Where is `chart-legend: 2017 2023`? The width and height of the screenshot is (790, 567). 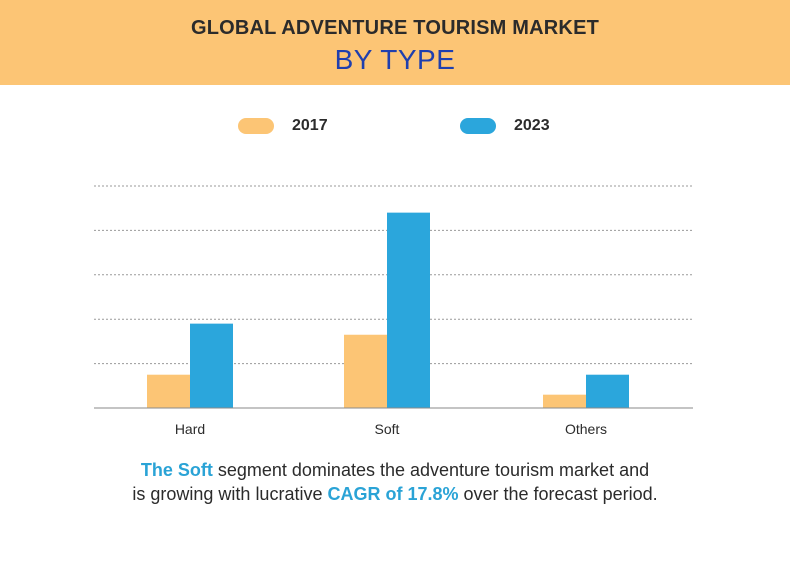 chart-legend: 2017 2023 is located at coordinates (395, 126).